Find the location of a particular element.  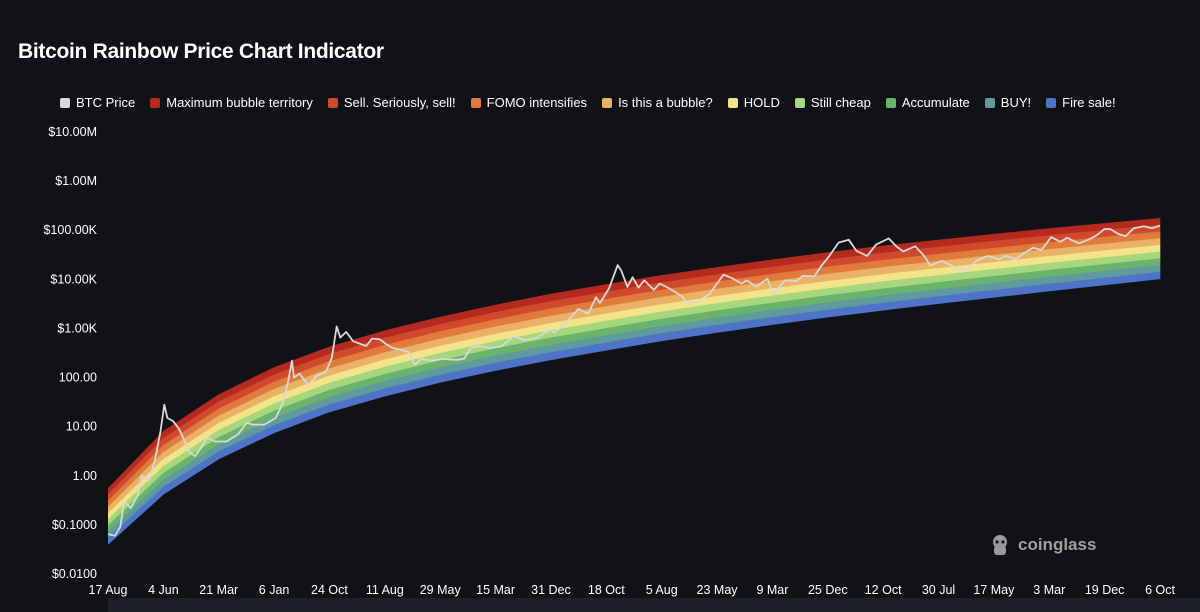

legend-item: Fire sale! is located at coordinates (1081, 102).